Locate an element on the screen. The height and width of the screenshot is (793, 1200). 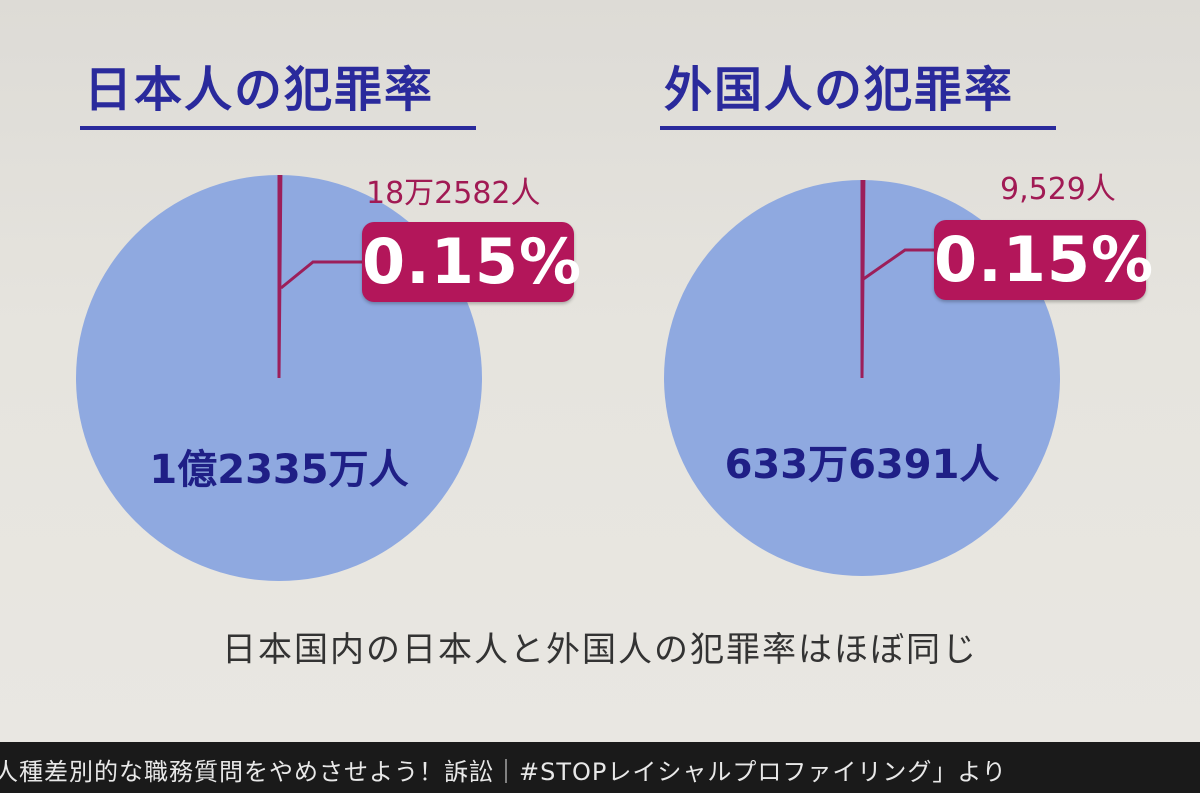
pie-left-leader-line is located at coordinates (322, 275).